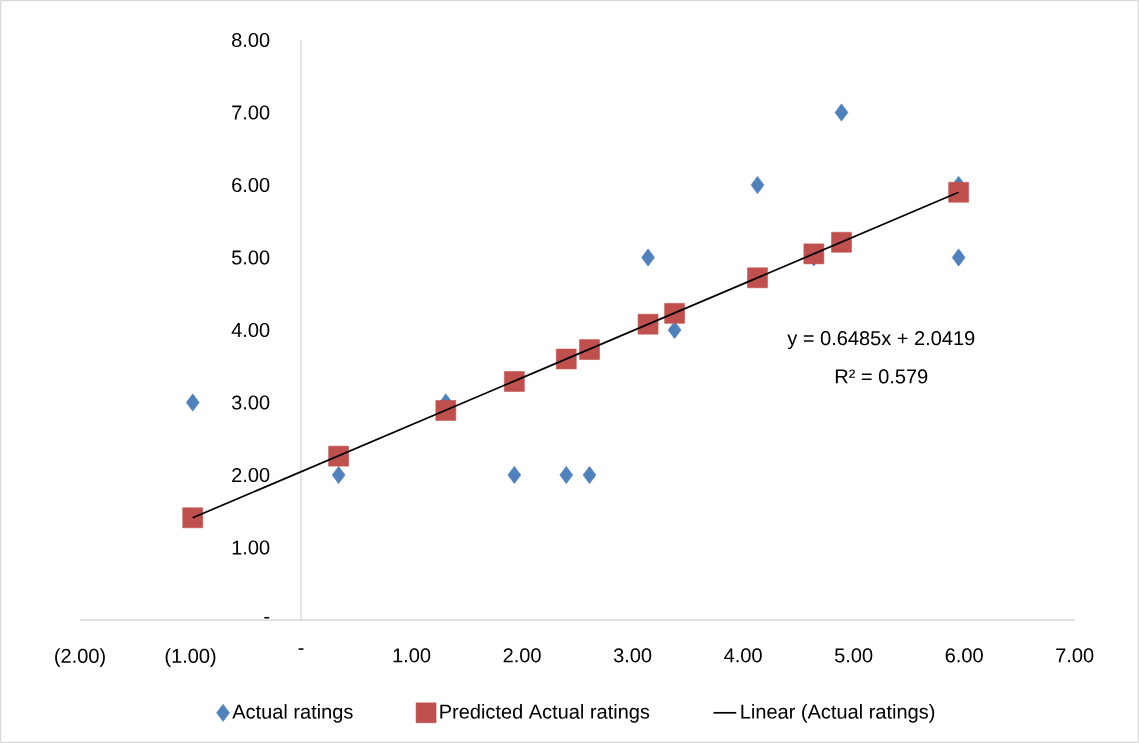  I want to click on y-tick-label: 4.00, so click(250, 330).